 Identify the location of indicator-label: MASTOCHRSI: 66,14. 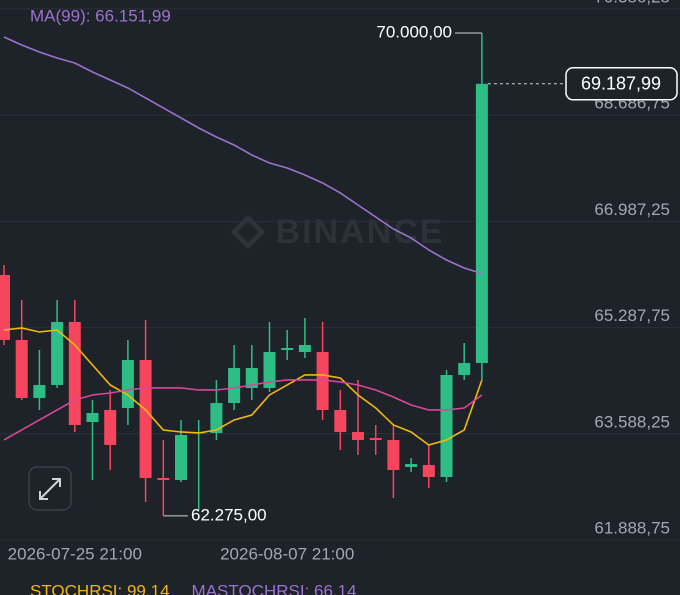
(274, 588).